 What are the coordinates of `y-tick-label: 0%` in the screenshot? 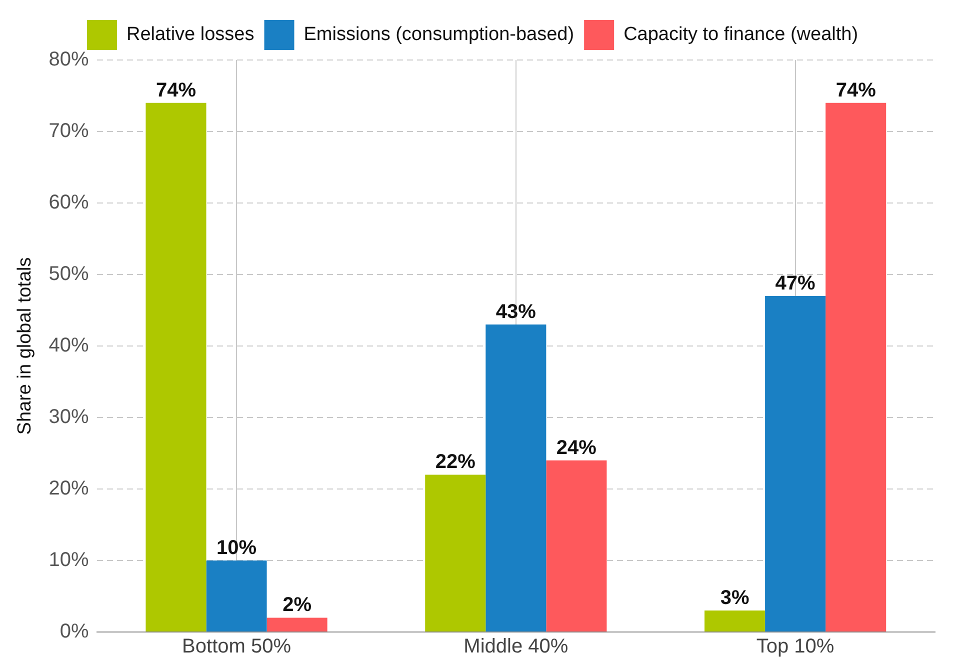 It's located at (75, 631).